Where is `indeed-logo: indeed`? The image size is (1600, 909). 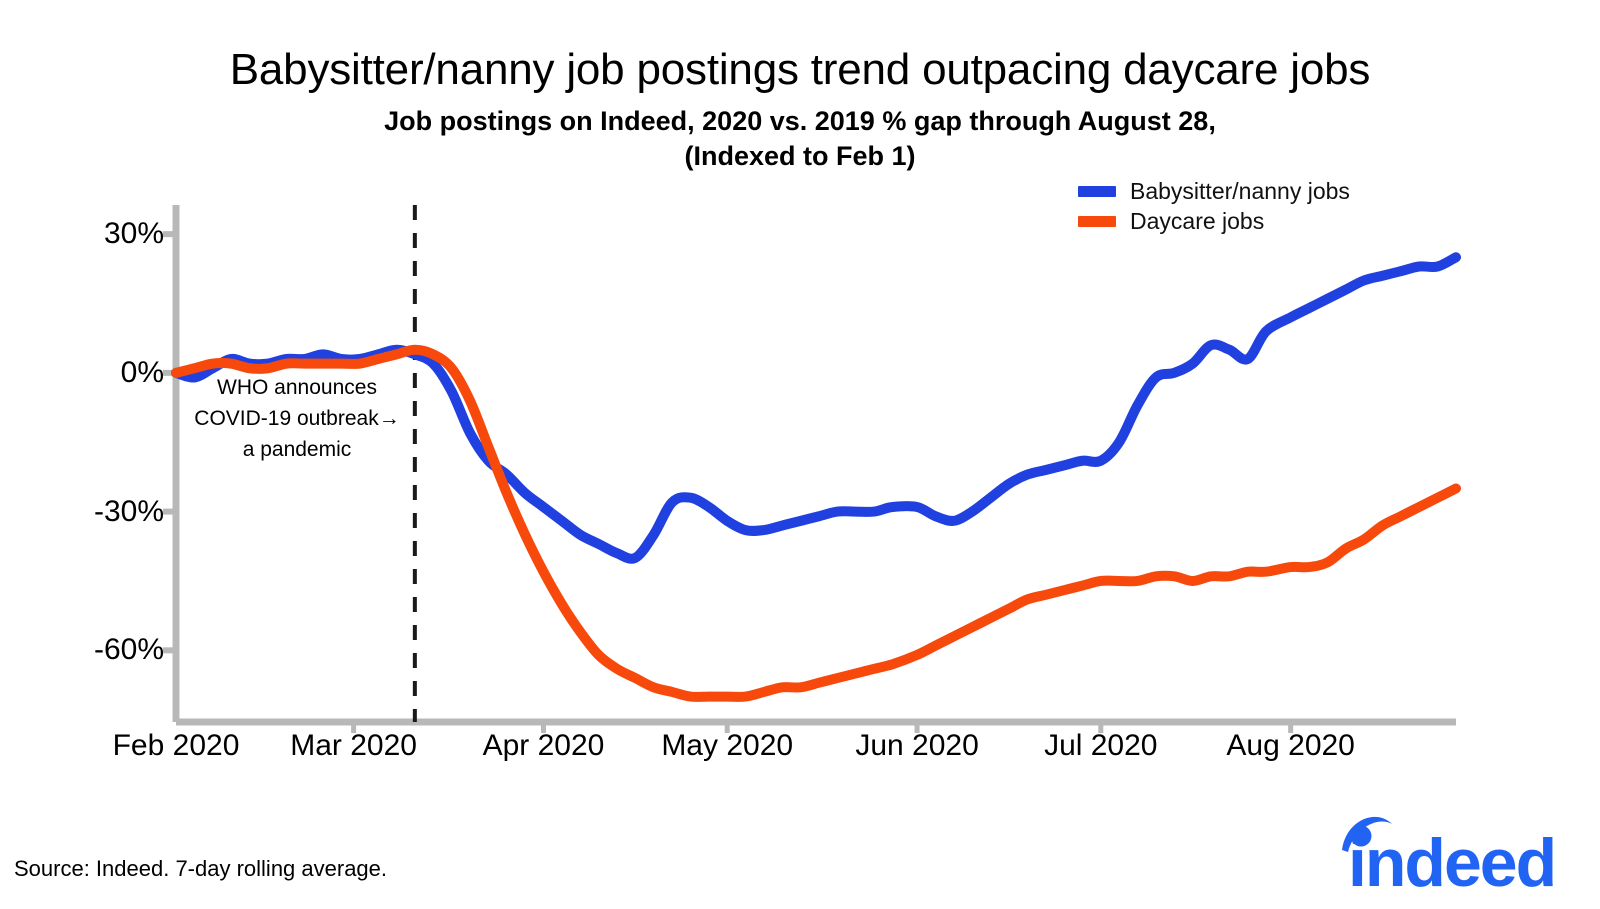
indeed-logo: indeed is located at coordinates (1449, 854).